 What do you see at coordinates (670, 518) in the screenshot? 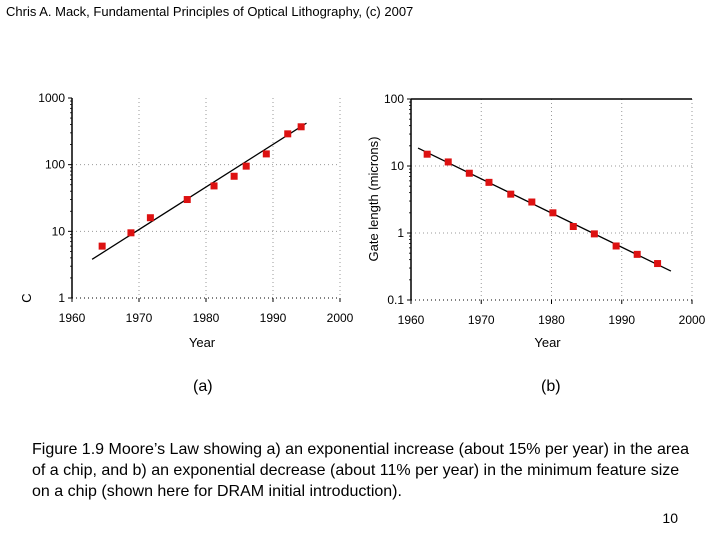
I see `page-number: 10` at bounding box center [670, 518].